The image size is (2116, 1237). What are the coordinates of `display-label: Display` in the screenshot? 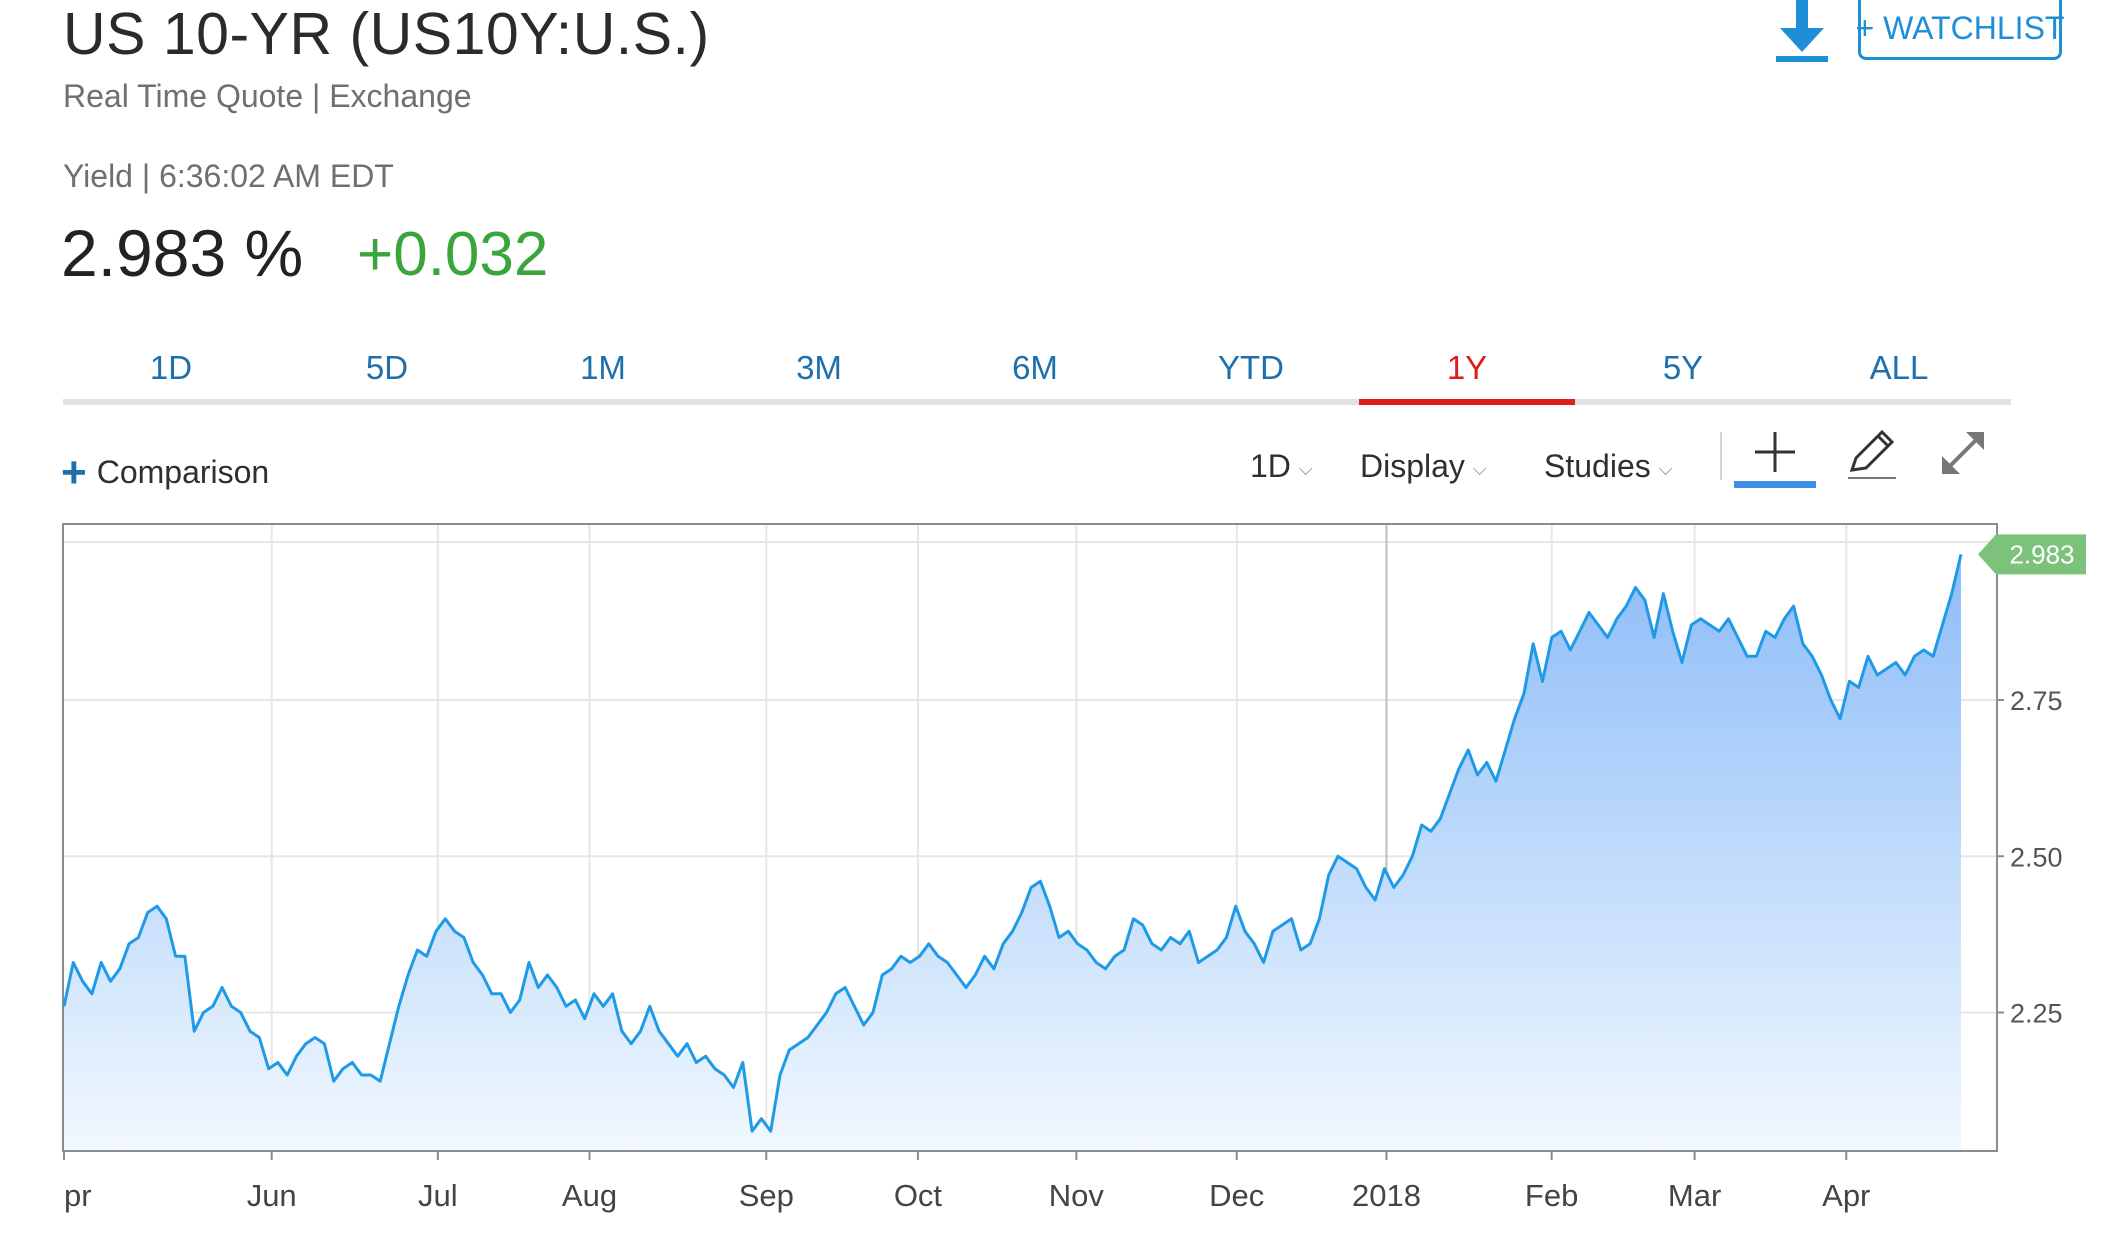 It's located at (1412, 466).